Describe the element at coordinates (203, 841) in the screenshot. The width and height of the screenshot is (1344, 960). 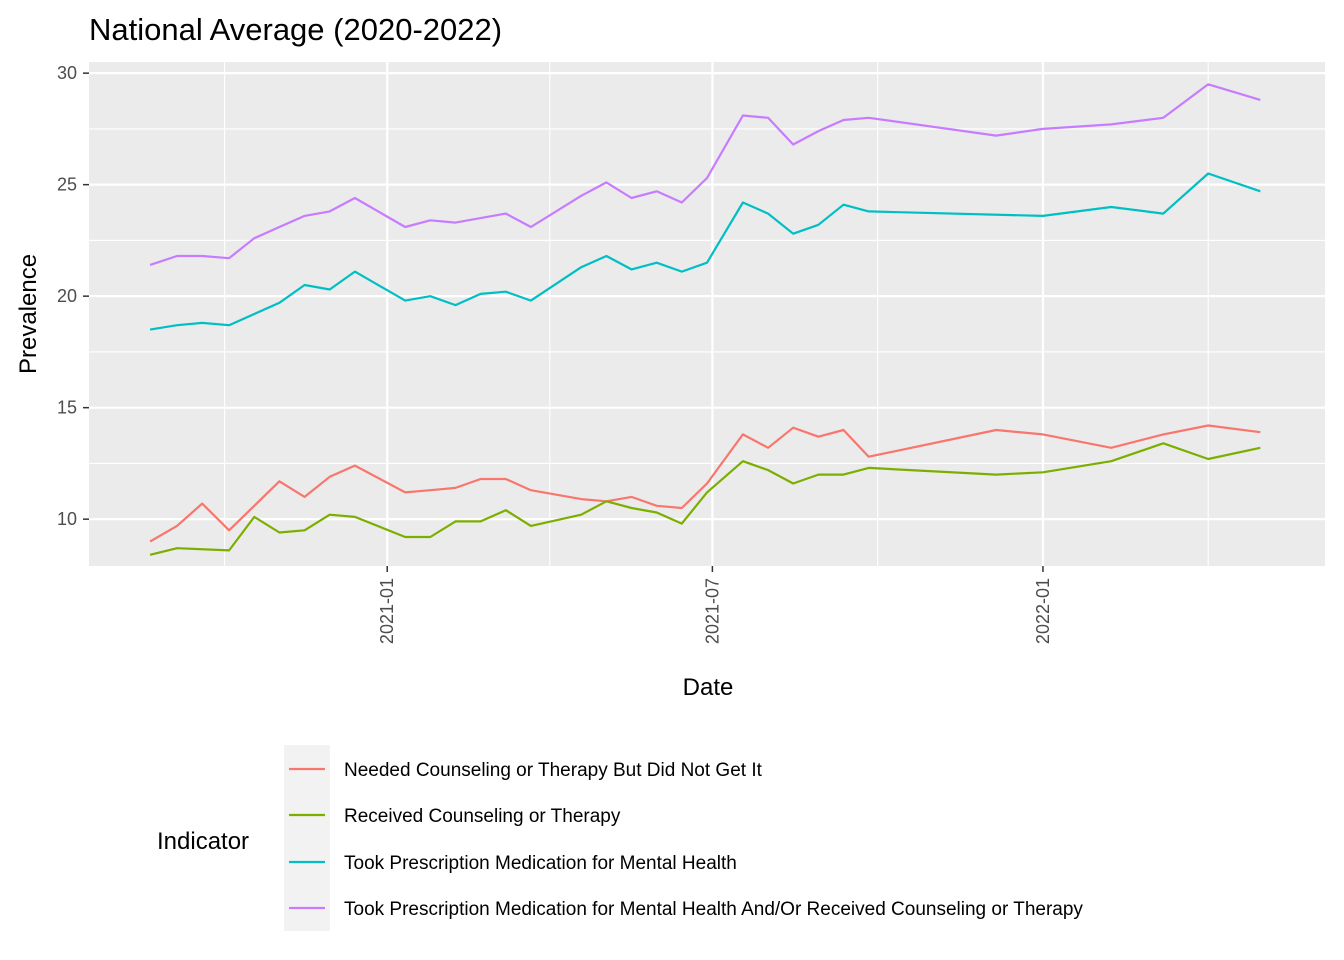
I see `legend-title: Indicator` at that location.